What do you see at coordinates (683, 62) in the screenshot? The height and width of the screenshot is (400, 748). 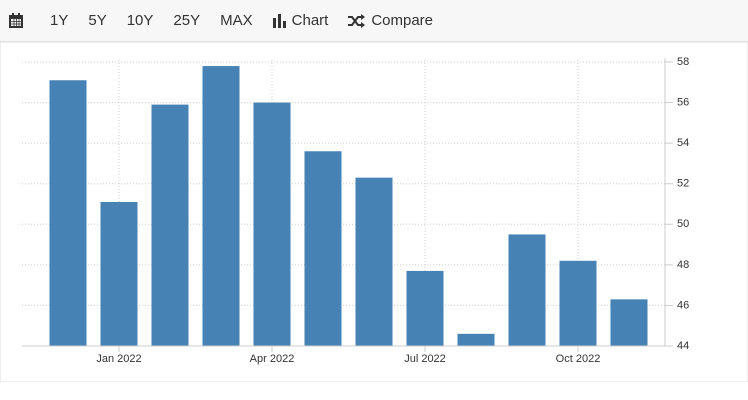 I see `y-tick-label: 58` at bounding box center [683, 62].